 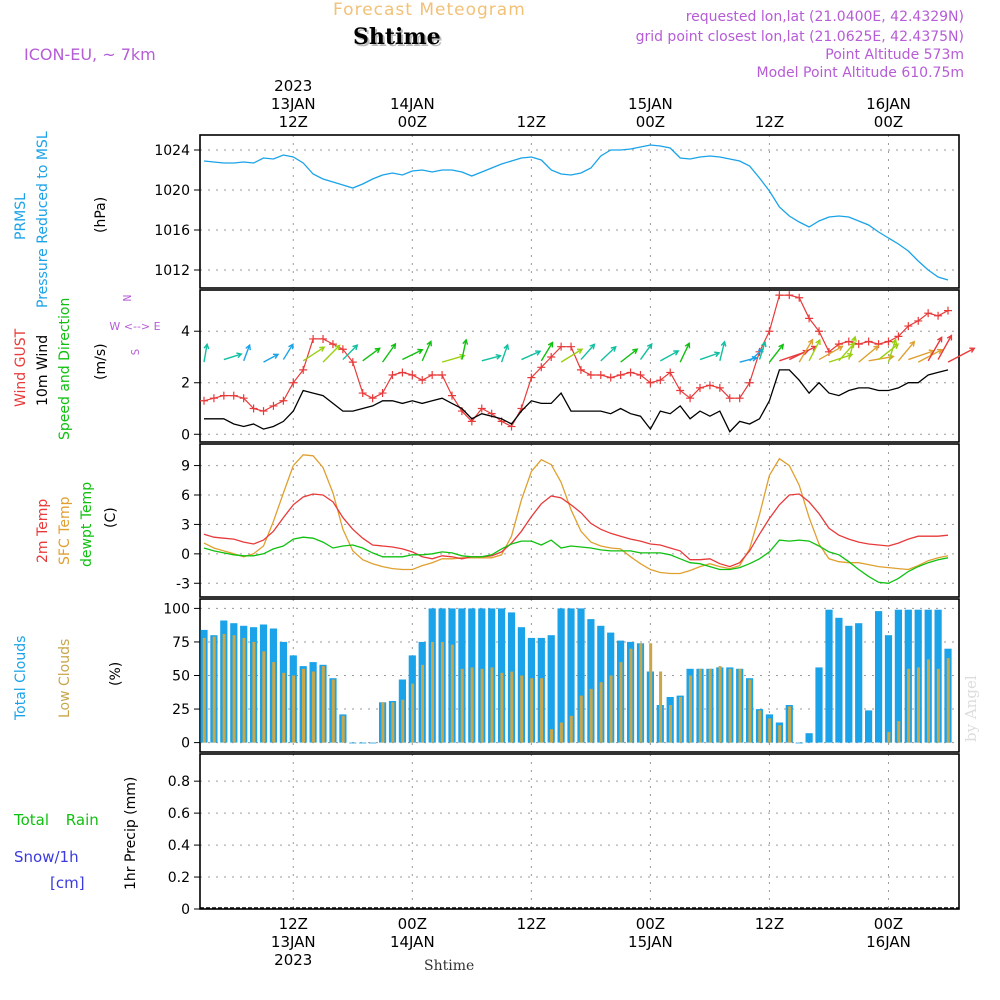 I want to click on c-unit-label: (C), so click(x=111, y=517).